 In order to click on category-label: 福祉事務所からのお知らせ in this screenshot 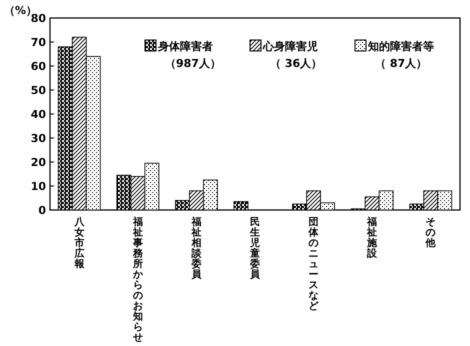, I will do `click(137, 280)`.